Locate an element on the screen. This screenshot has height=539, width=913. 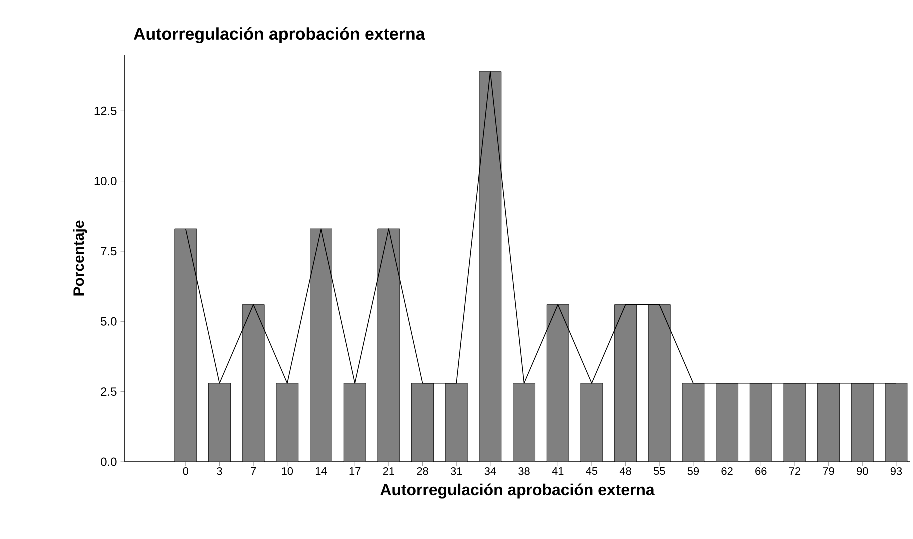
x-tick-label: 14 is located at coordinates (322, 471).